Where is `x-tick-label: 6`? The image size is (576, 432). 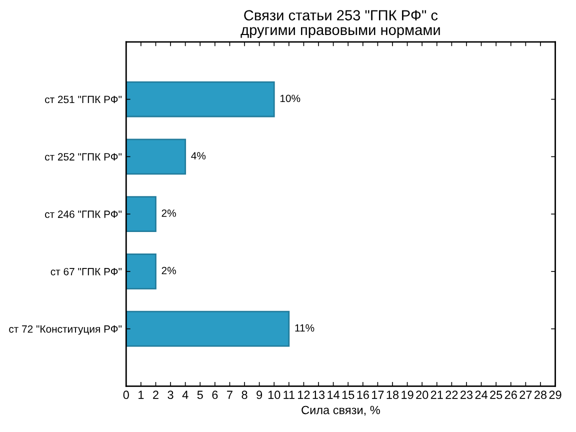 x-tick-label: 6 is located at coordinates (215, 395).